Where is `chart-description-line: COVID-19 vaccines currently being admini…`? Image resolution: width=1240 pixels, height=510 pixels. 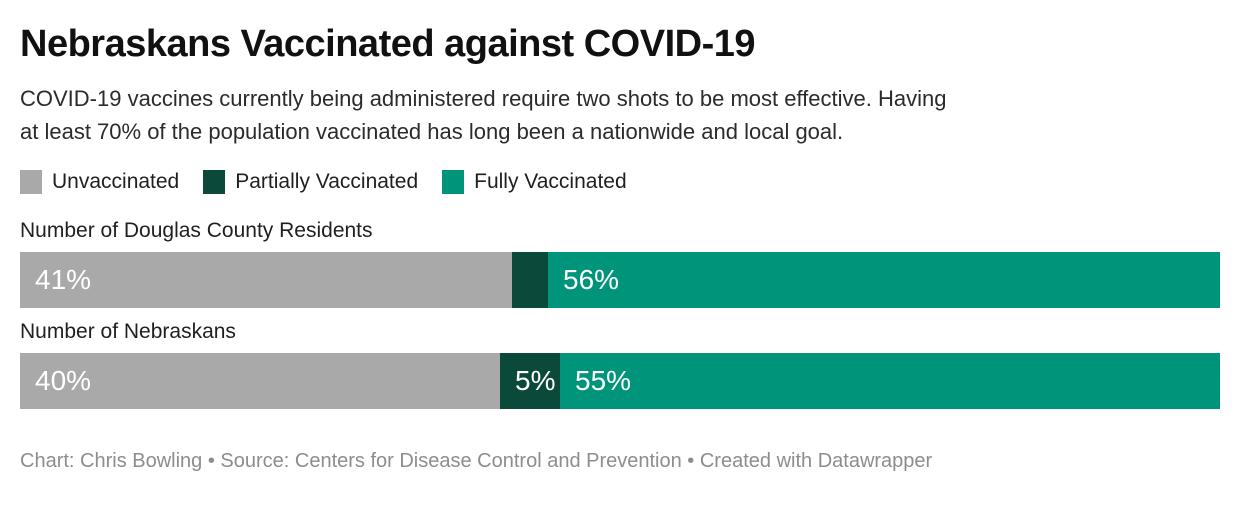 chart-description-line: COVID-19 vaccines currently being admini… is located at coordinates (483, 98).